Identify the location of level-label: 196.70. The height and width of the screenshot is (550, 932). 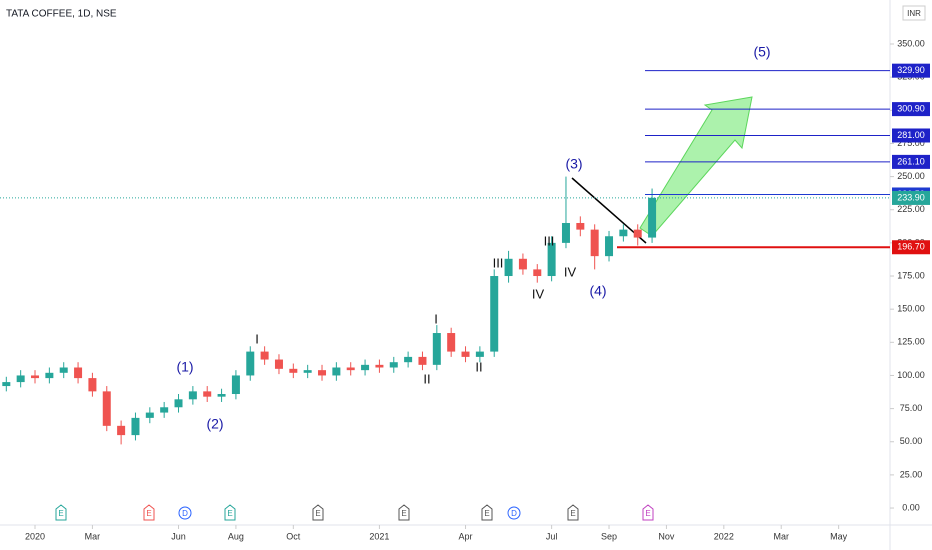
(911, 247).